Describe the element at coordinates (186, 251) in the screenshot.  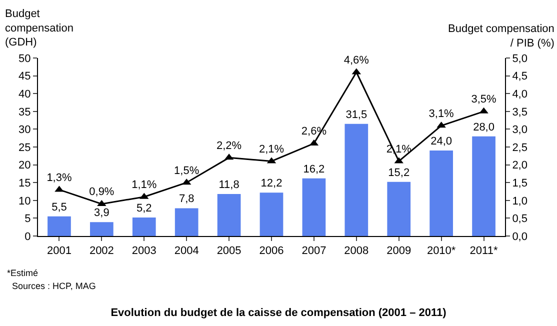
I see `x-tick-label: 2004` at that location.